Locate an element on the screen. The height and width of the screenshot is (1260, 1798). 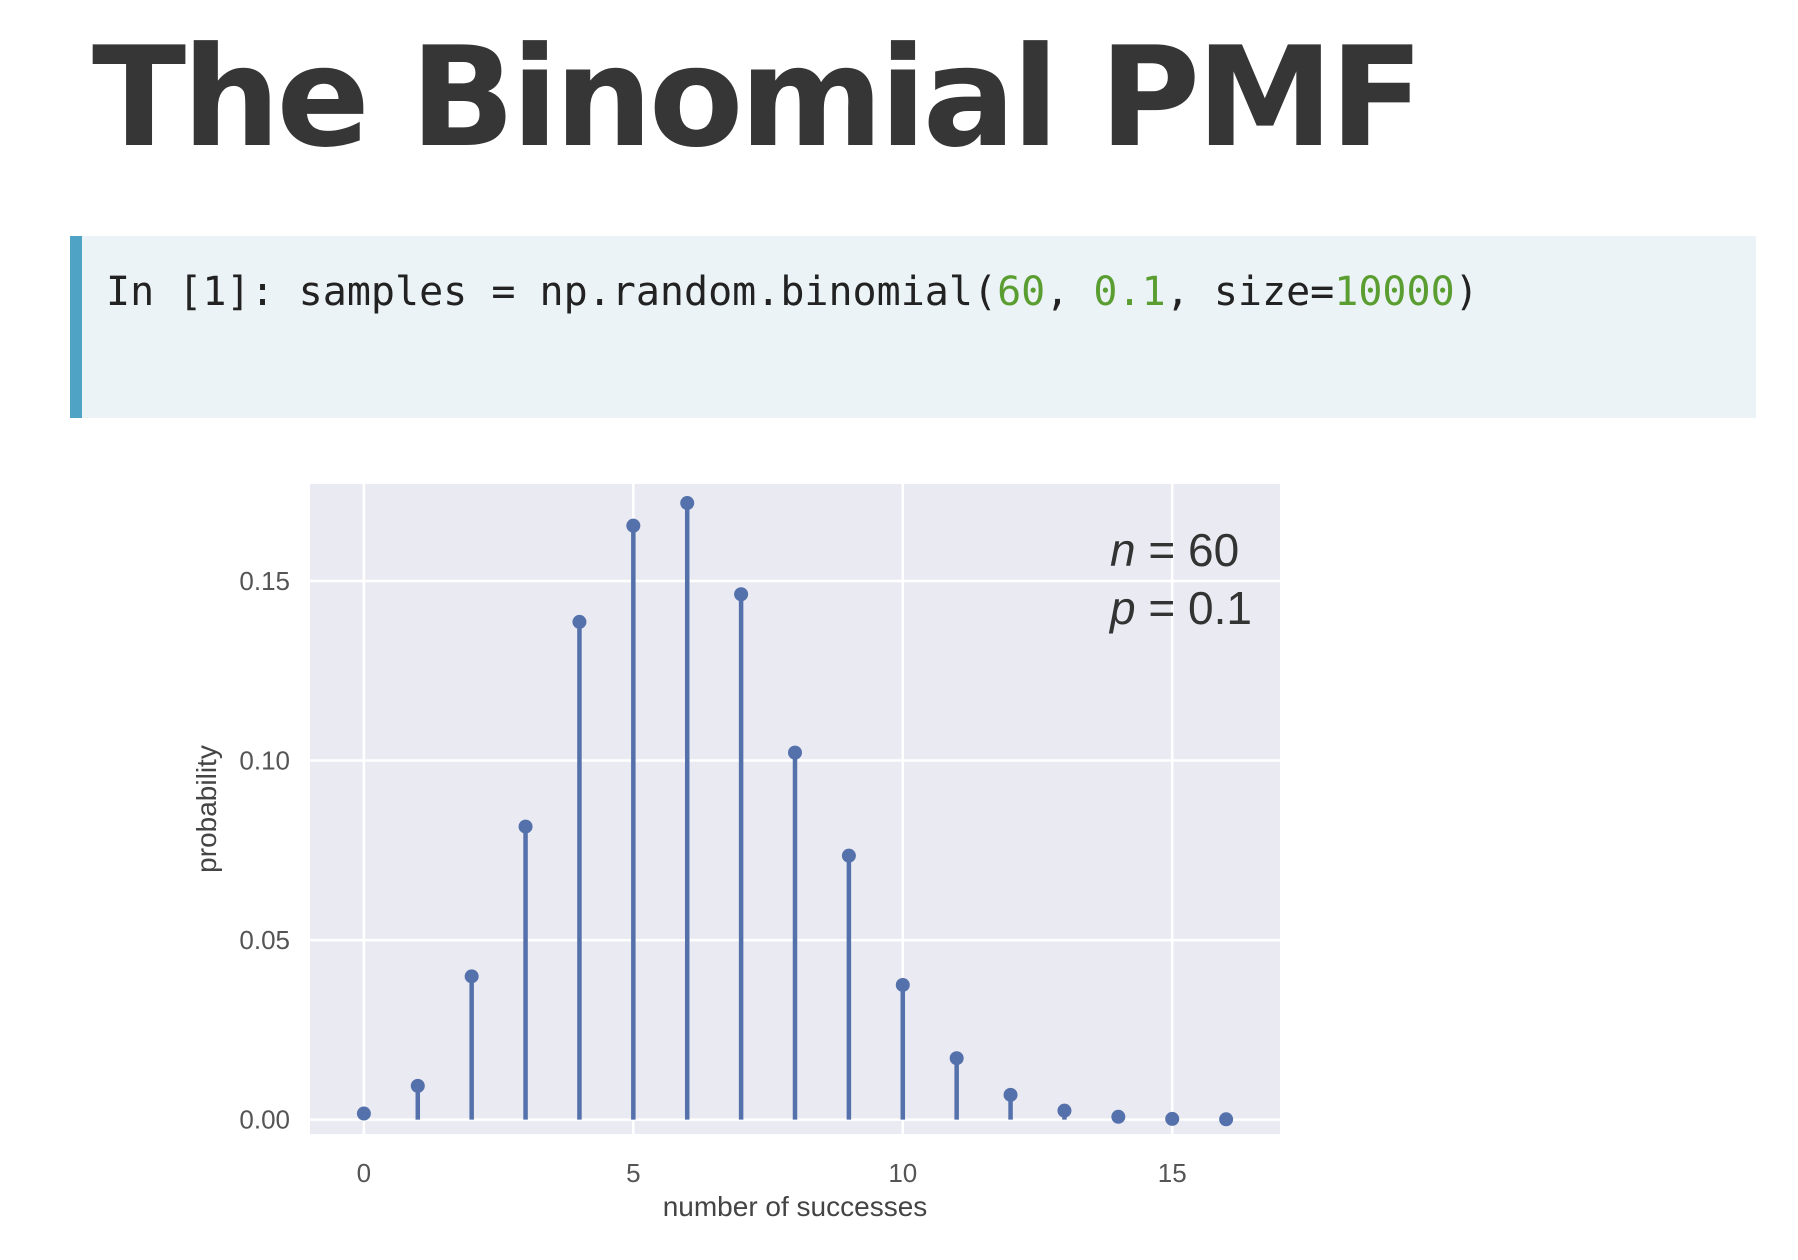
y-tick-label: 0.10 is located at coordinates (264, 761).